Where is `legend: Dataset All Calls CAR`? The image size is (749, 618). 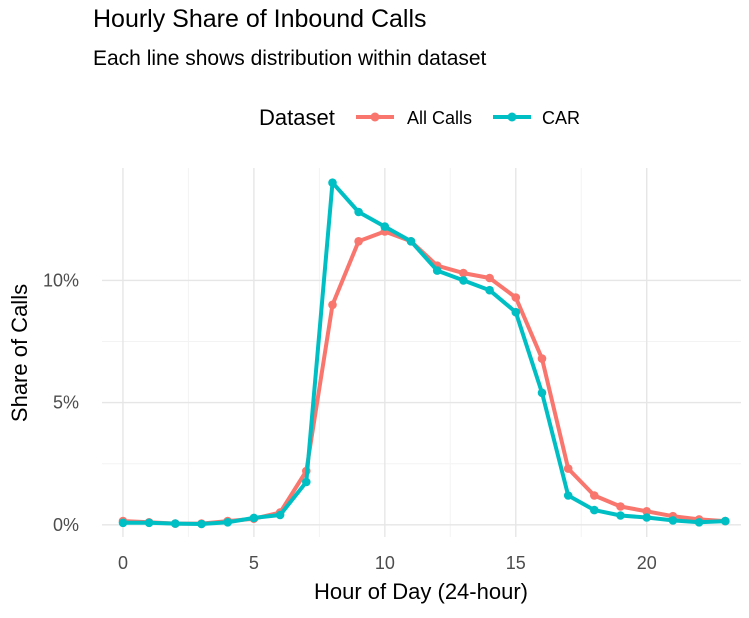
legend: Dataset All Calls CAR is located at coordinates (419, 117).